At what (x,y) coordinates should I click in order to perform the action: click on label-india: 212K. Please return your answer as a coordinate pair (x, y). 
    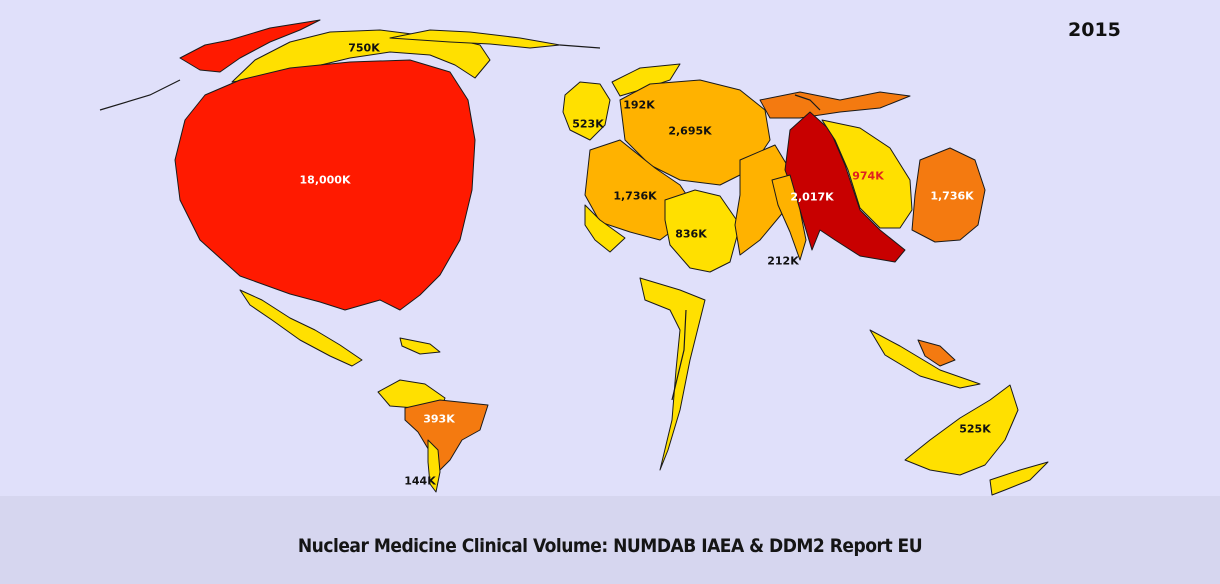
    Looking at the image, I should click on (783, 261).